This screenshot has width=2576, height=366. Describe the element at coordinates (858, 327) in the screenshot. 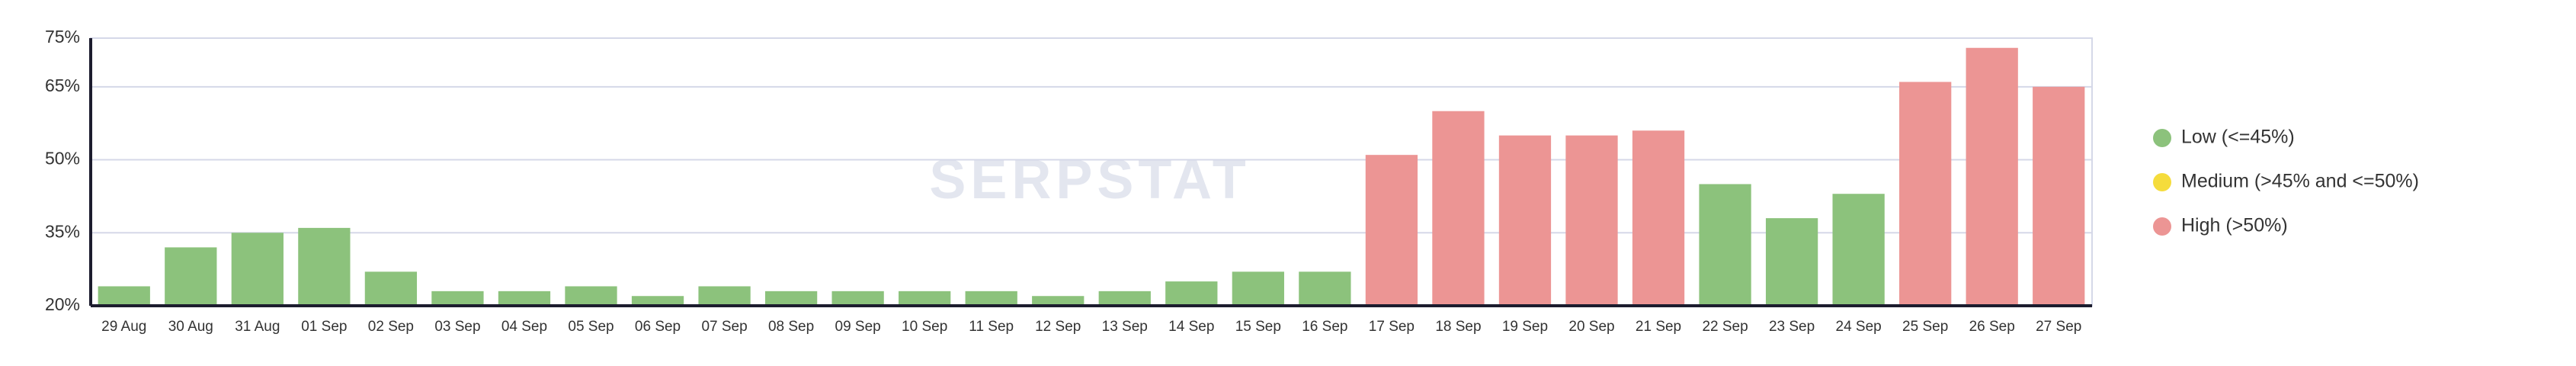

I see `x-tick-label: 09 Sep` at that location.